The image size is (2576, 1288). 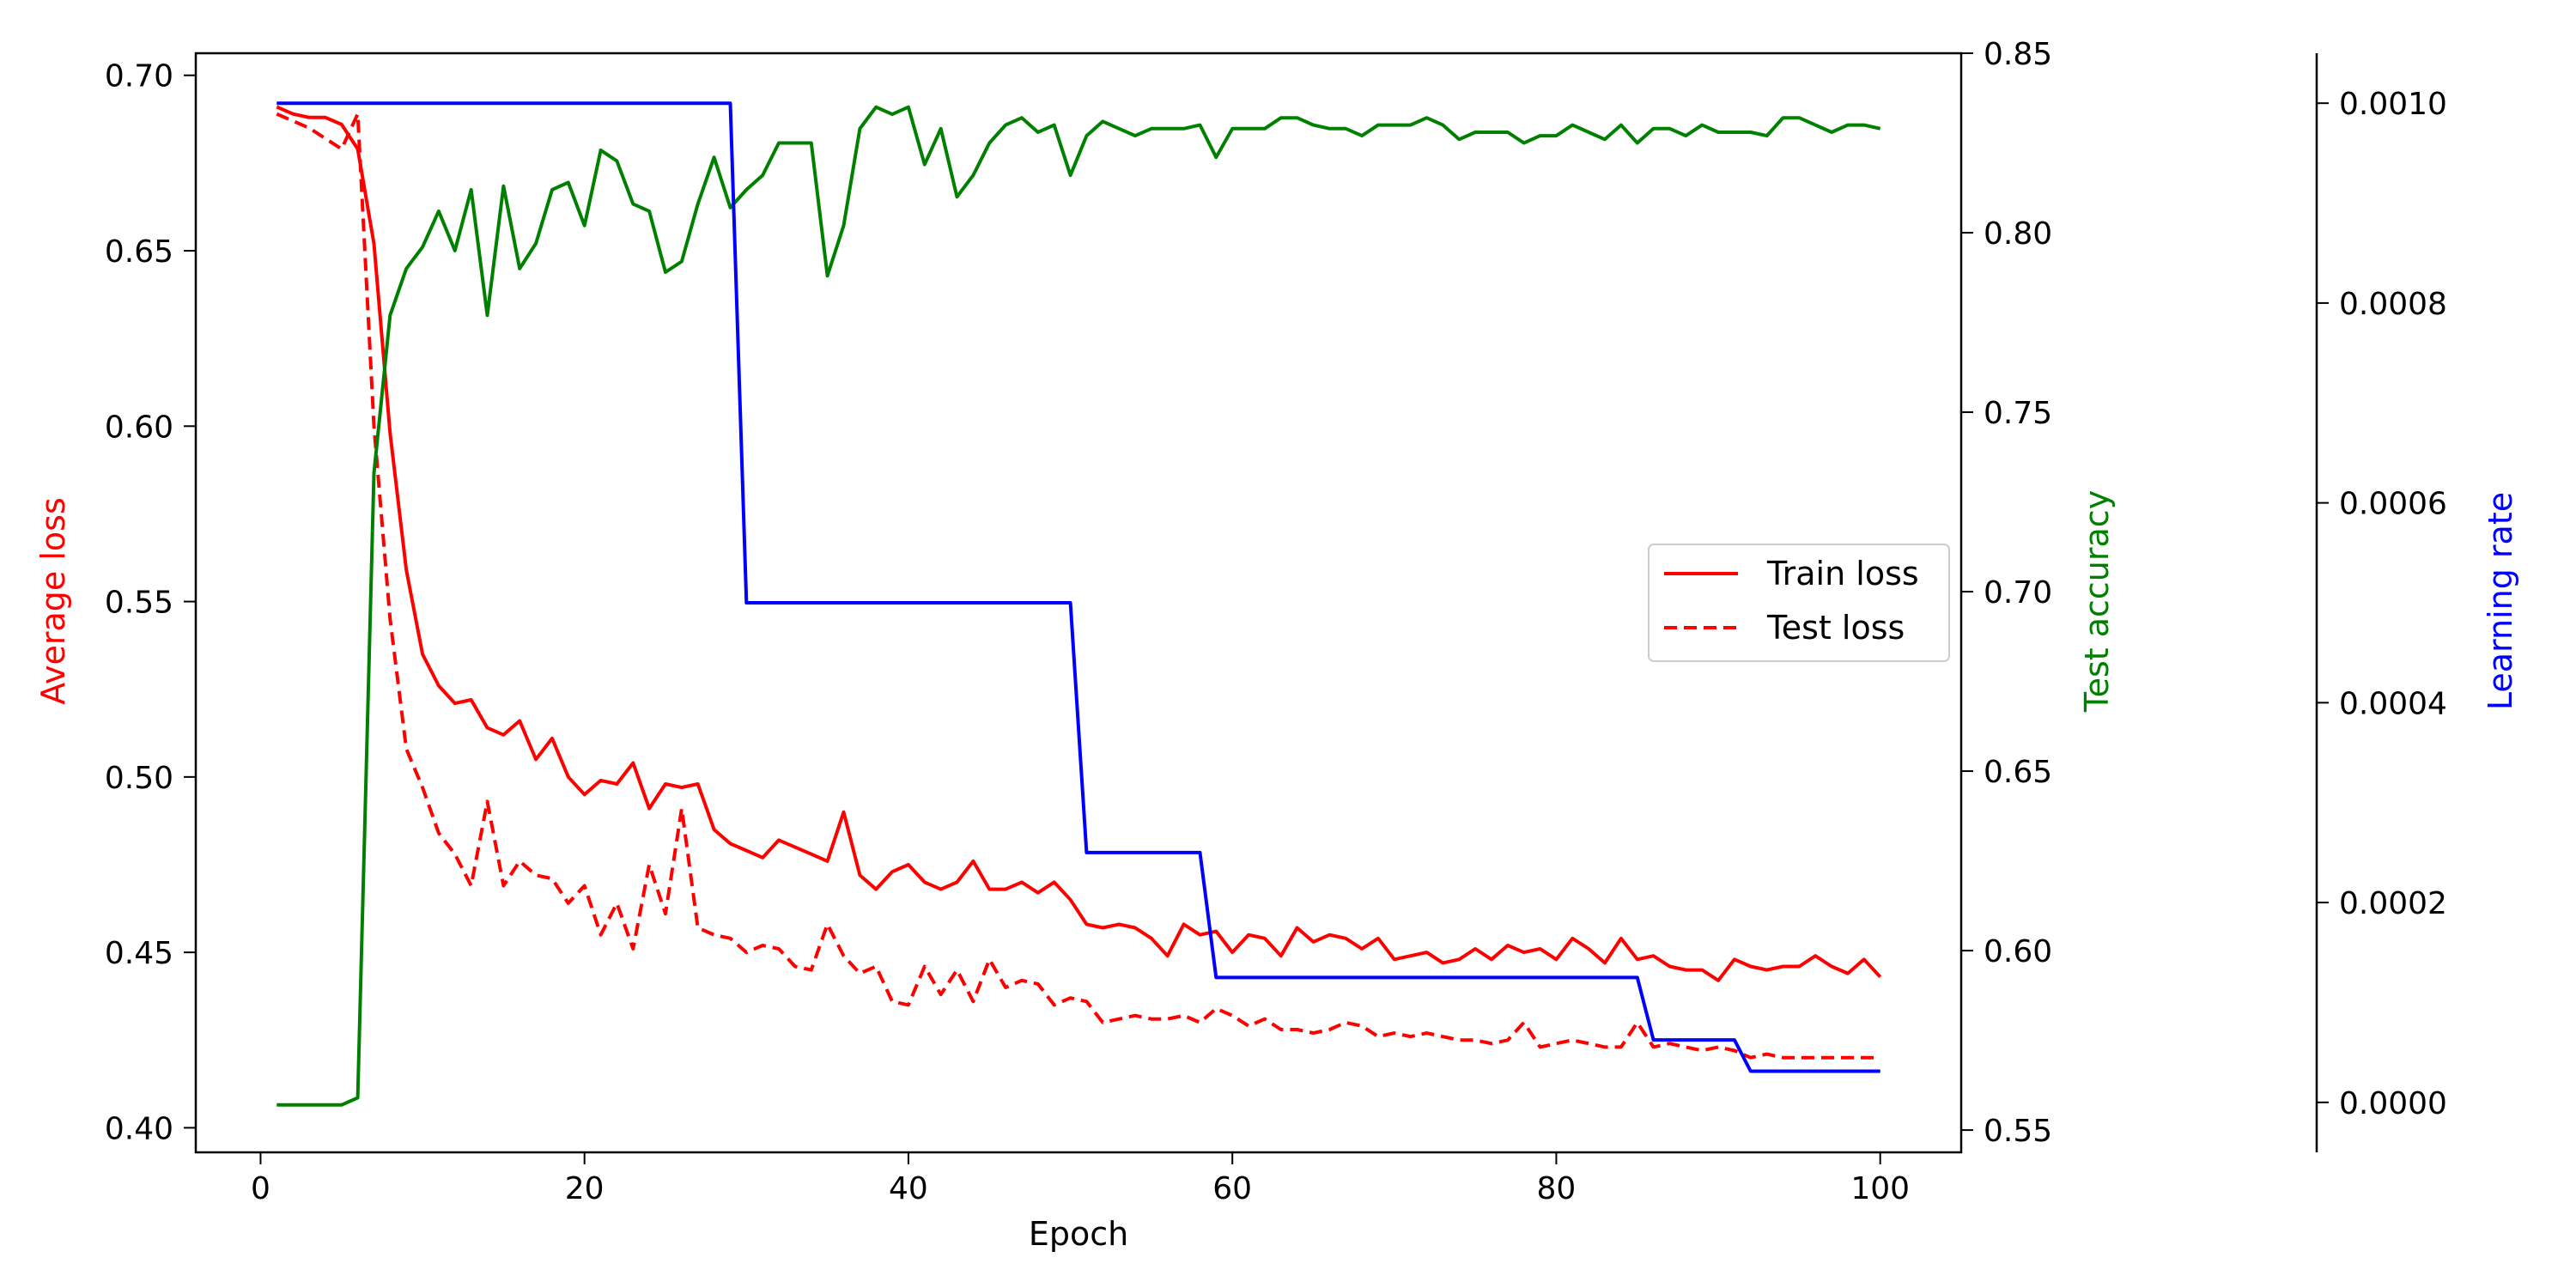 I want to click on right-tick-label: 0.55, so click(x=2018, y=1131).